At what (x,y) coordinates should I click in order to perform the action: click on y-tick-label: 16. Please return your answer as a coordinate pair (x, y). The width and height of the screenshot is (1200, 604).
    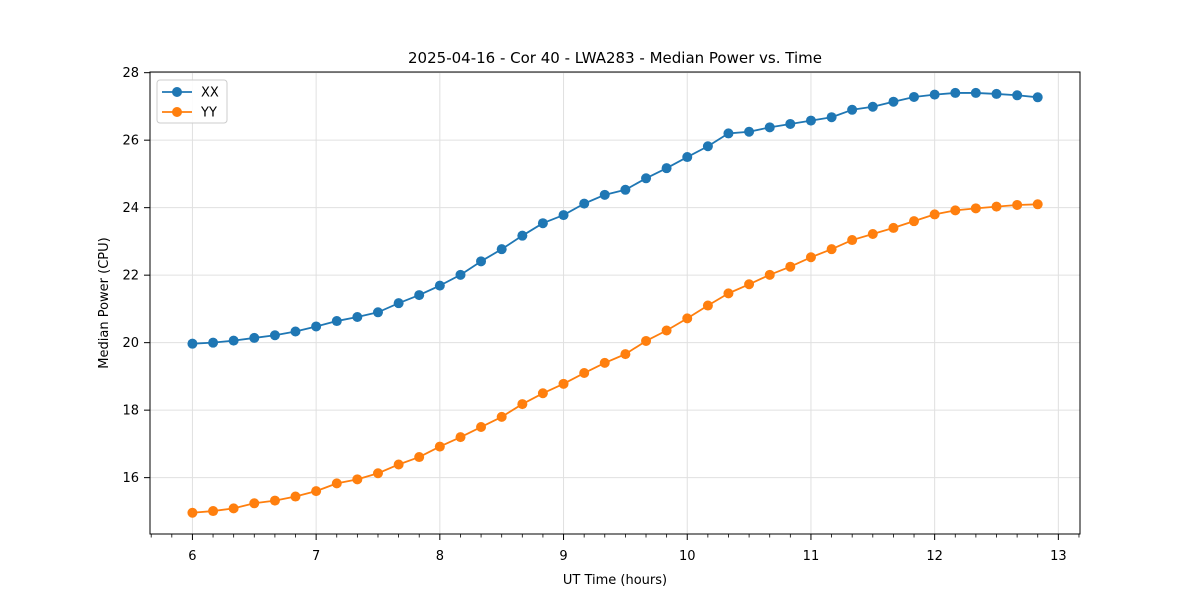
    Looking at the image, I should click on (130, 478).